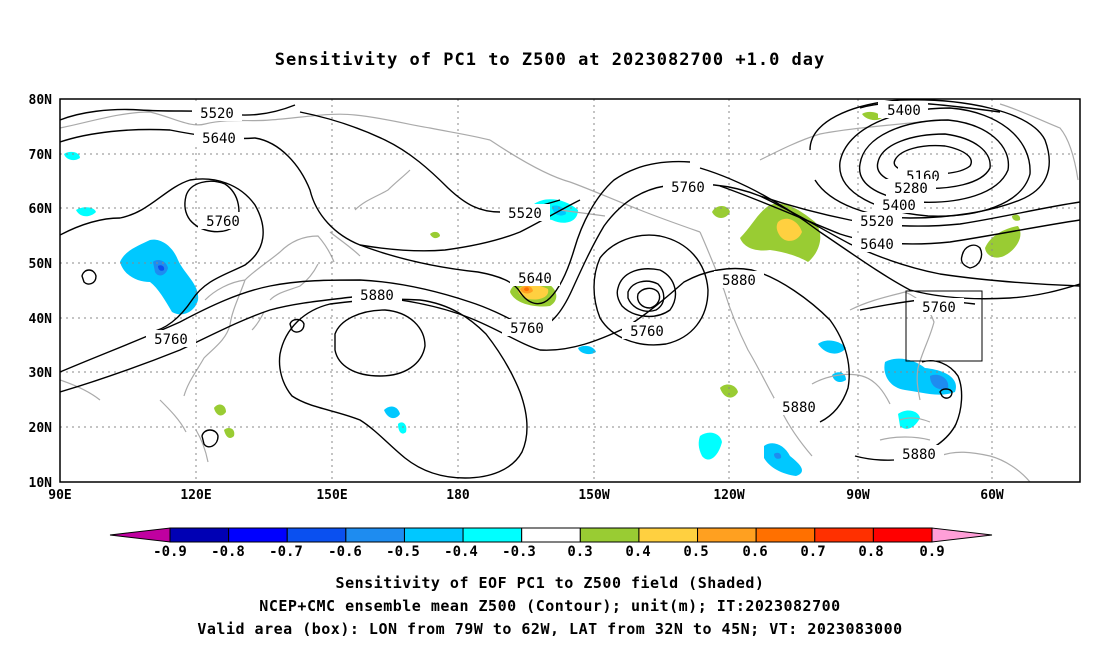 The height and width of the screenshot is (650, 1100). I want to click on shade-patch-mexico-green, so click(729, 391).